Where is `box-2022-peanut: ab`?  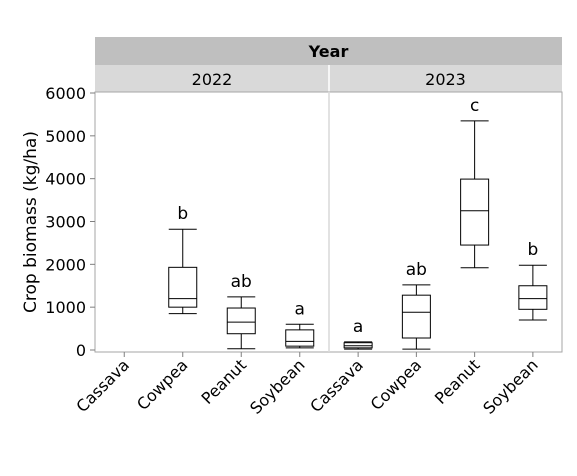
box-2022-peanut: ab is located at coordinates (241, 311).